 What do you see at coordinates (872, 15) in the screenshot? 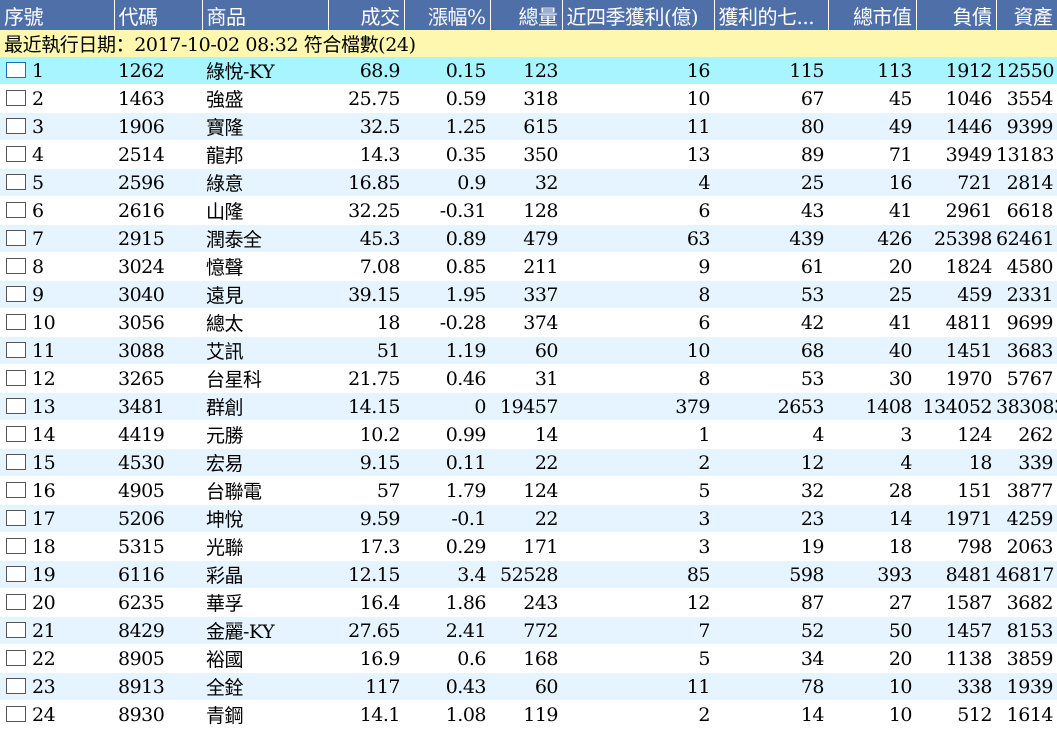
I see `col-header-market-cap: 總市值` at bounding box center [872, 15].